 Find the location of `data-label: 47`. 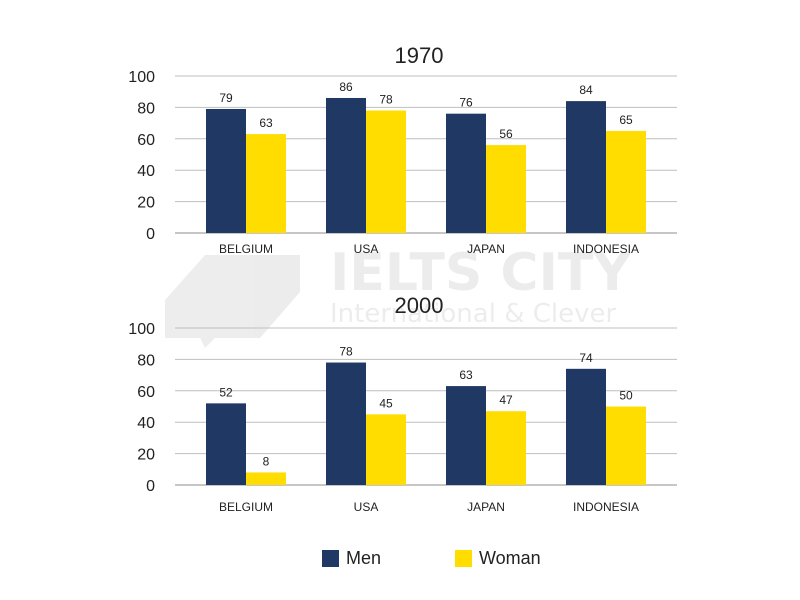

data-label: 47 is located at coordinates (506, 400).